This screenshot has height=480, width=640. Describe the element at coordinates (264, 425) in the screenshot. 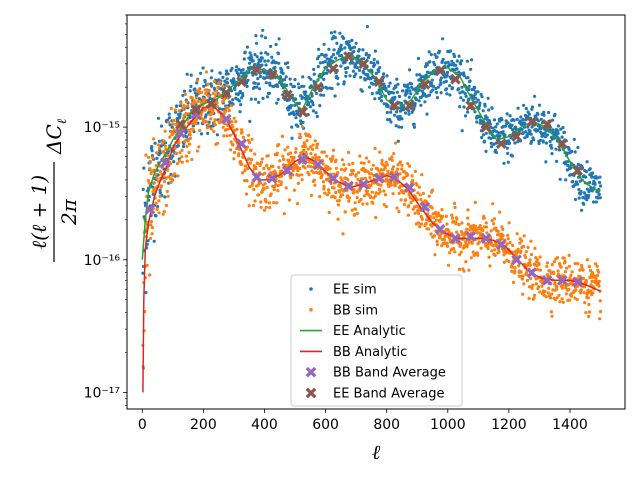

I see `x-tick-label: 400` at that location.